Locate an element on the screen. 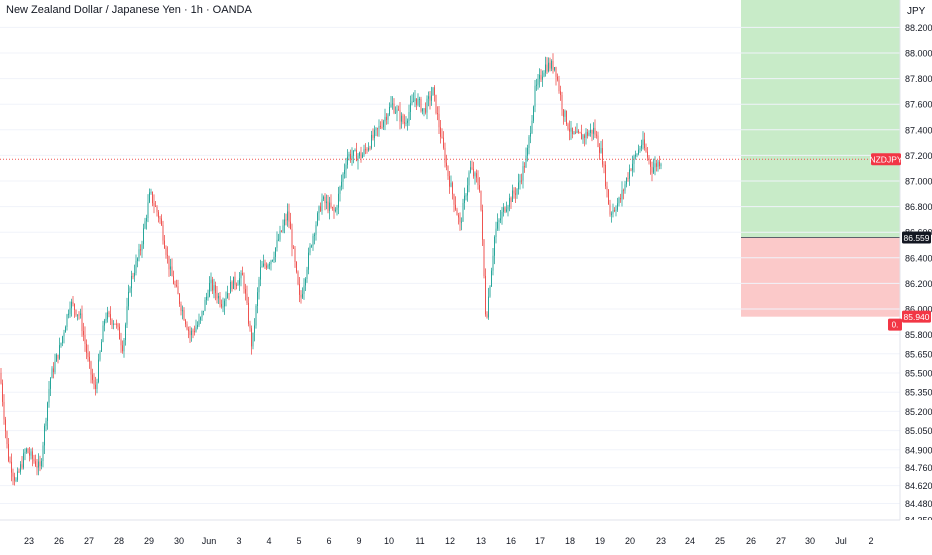  price-tick-label: 86.400 is located at coordinates (918, 258).